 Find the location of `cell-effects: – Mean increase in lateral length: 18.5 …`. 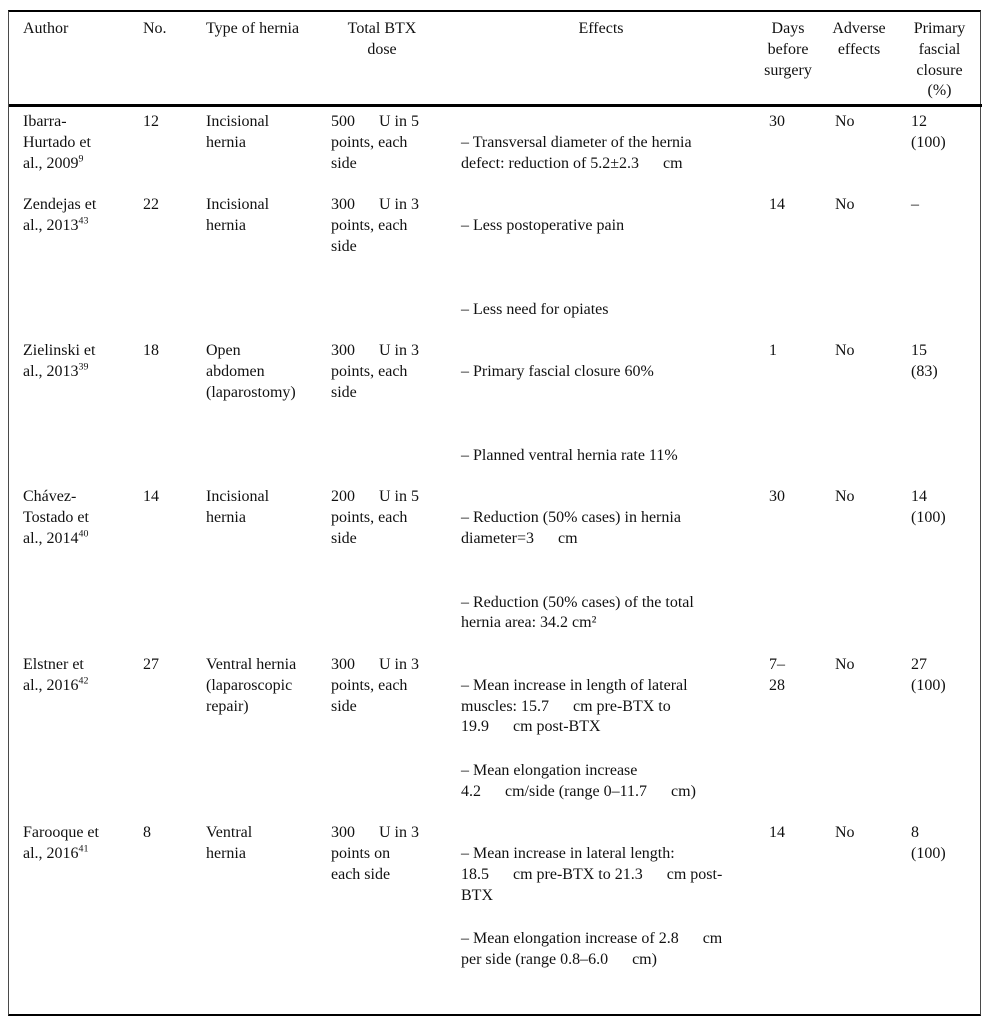

cell-effects: – Mean increase in lateral length: 18.5 … is located at coordinates (601, 918).